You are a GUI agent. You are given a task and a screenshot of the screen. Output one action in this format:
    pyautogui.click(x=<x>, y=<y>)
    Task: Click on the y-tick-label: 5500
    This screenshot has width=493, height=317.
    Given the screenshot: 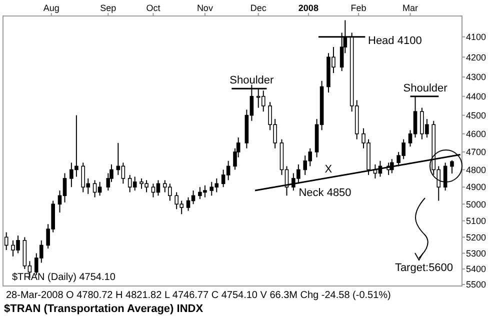 What is the action you would take?
    pyautogui.click(x=476, y=285)
    